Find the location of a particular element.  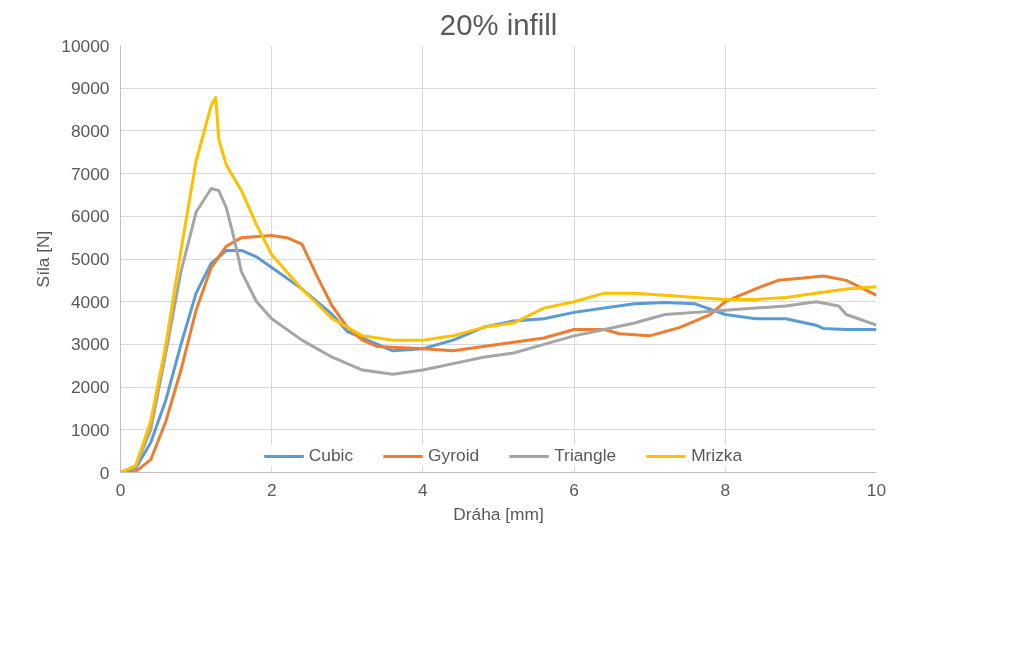

x-tick-label: 0 is located at coordinates (120, 489).